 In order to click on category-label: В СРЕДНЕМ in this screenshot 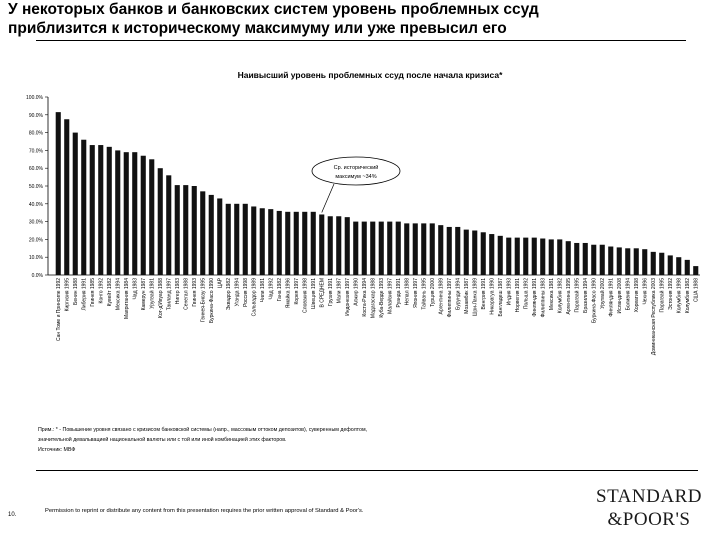, I will do `click(323, 293)`.